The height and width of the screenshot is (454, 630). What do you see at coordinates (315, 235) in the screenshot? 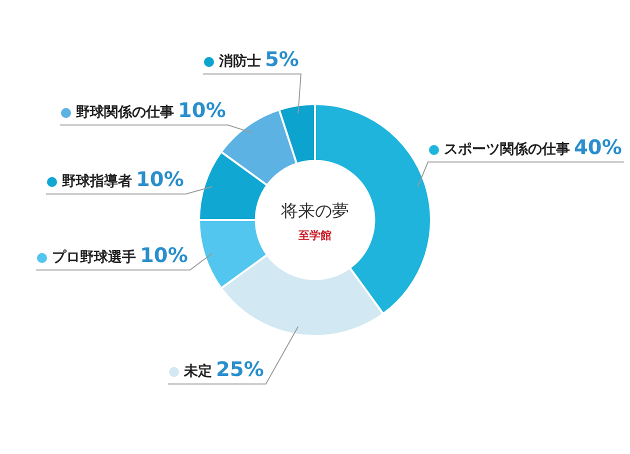
I see `text: 至学館` at bounding box center [315, 235].